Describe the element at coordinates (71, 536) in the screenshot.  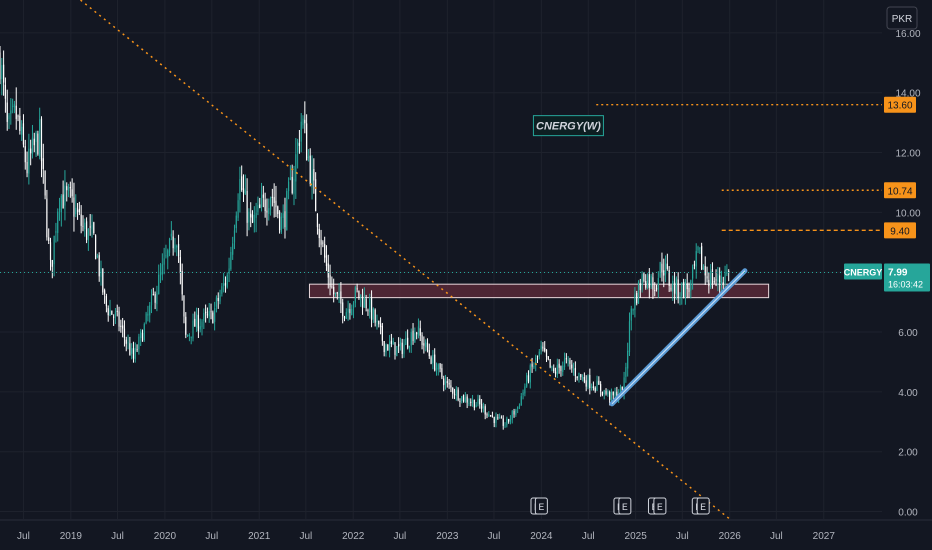
I see `x-tick-label: 2019` at that location.